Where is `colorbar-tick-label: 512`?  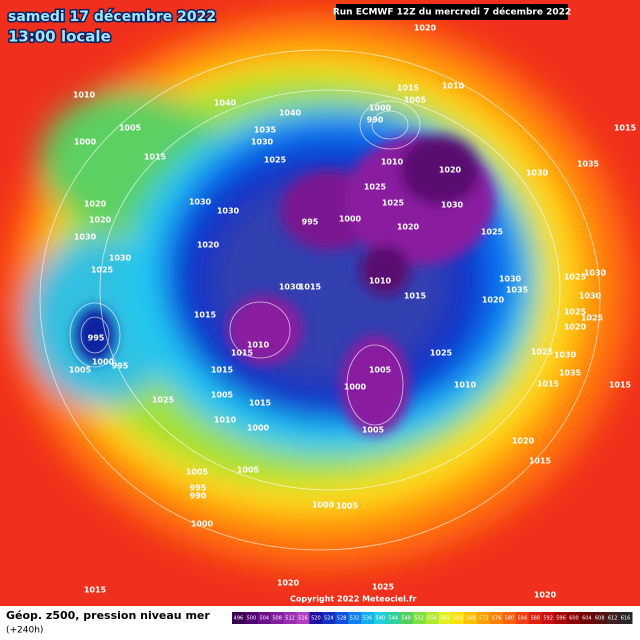
colorbar-tick-label: 512 is located at coordinates (290, 619).